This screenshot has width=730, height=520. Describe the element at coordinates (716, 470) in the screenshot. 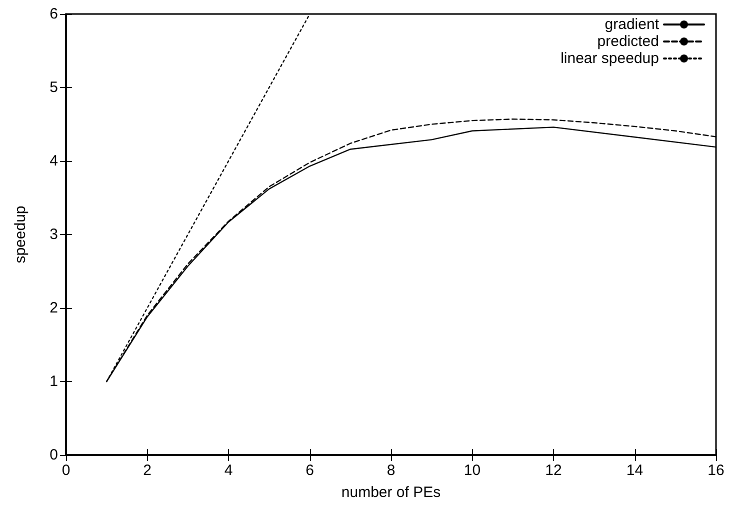

I see `x-tick-label: 16` at that location.